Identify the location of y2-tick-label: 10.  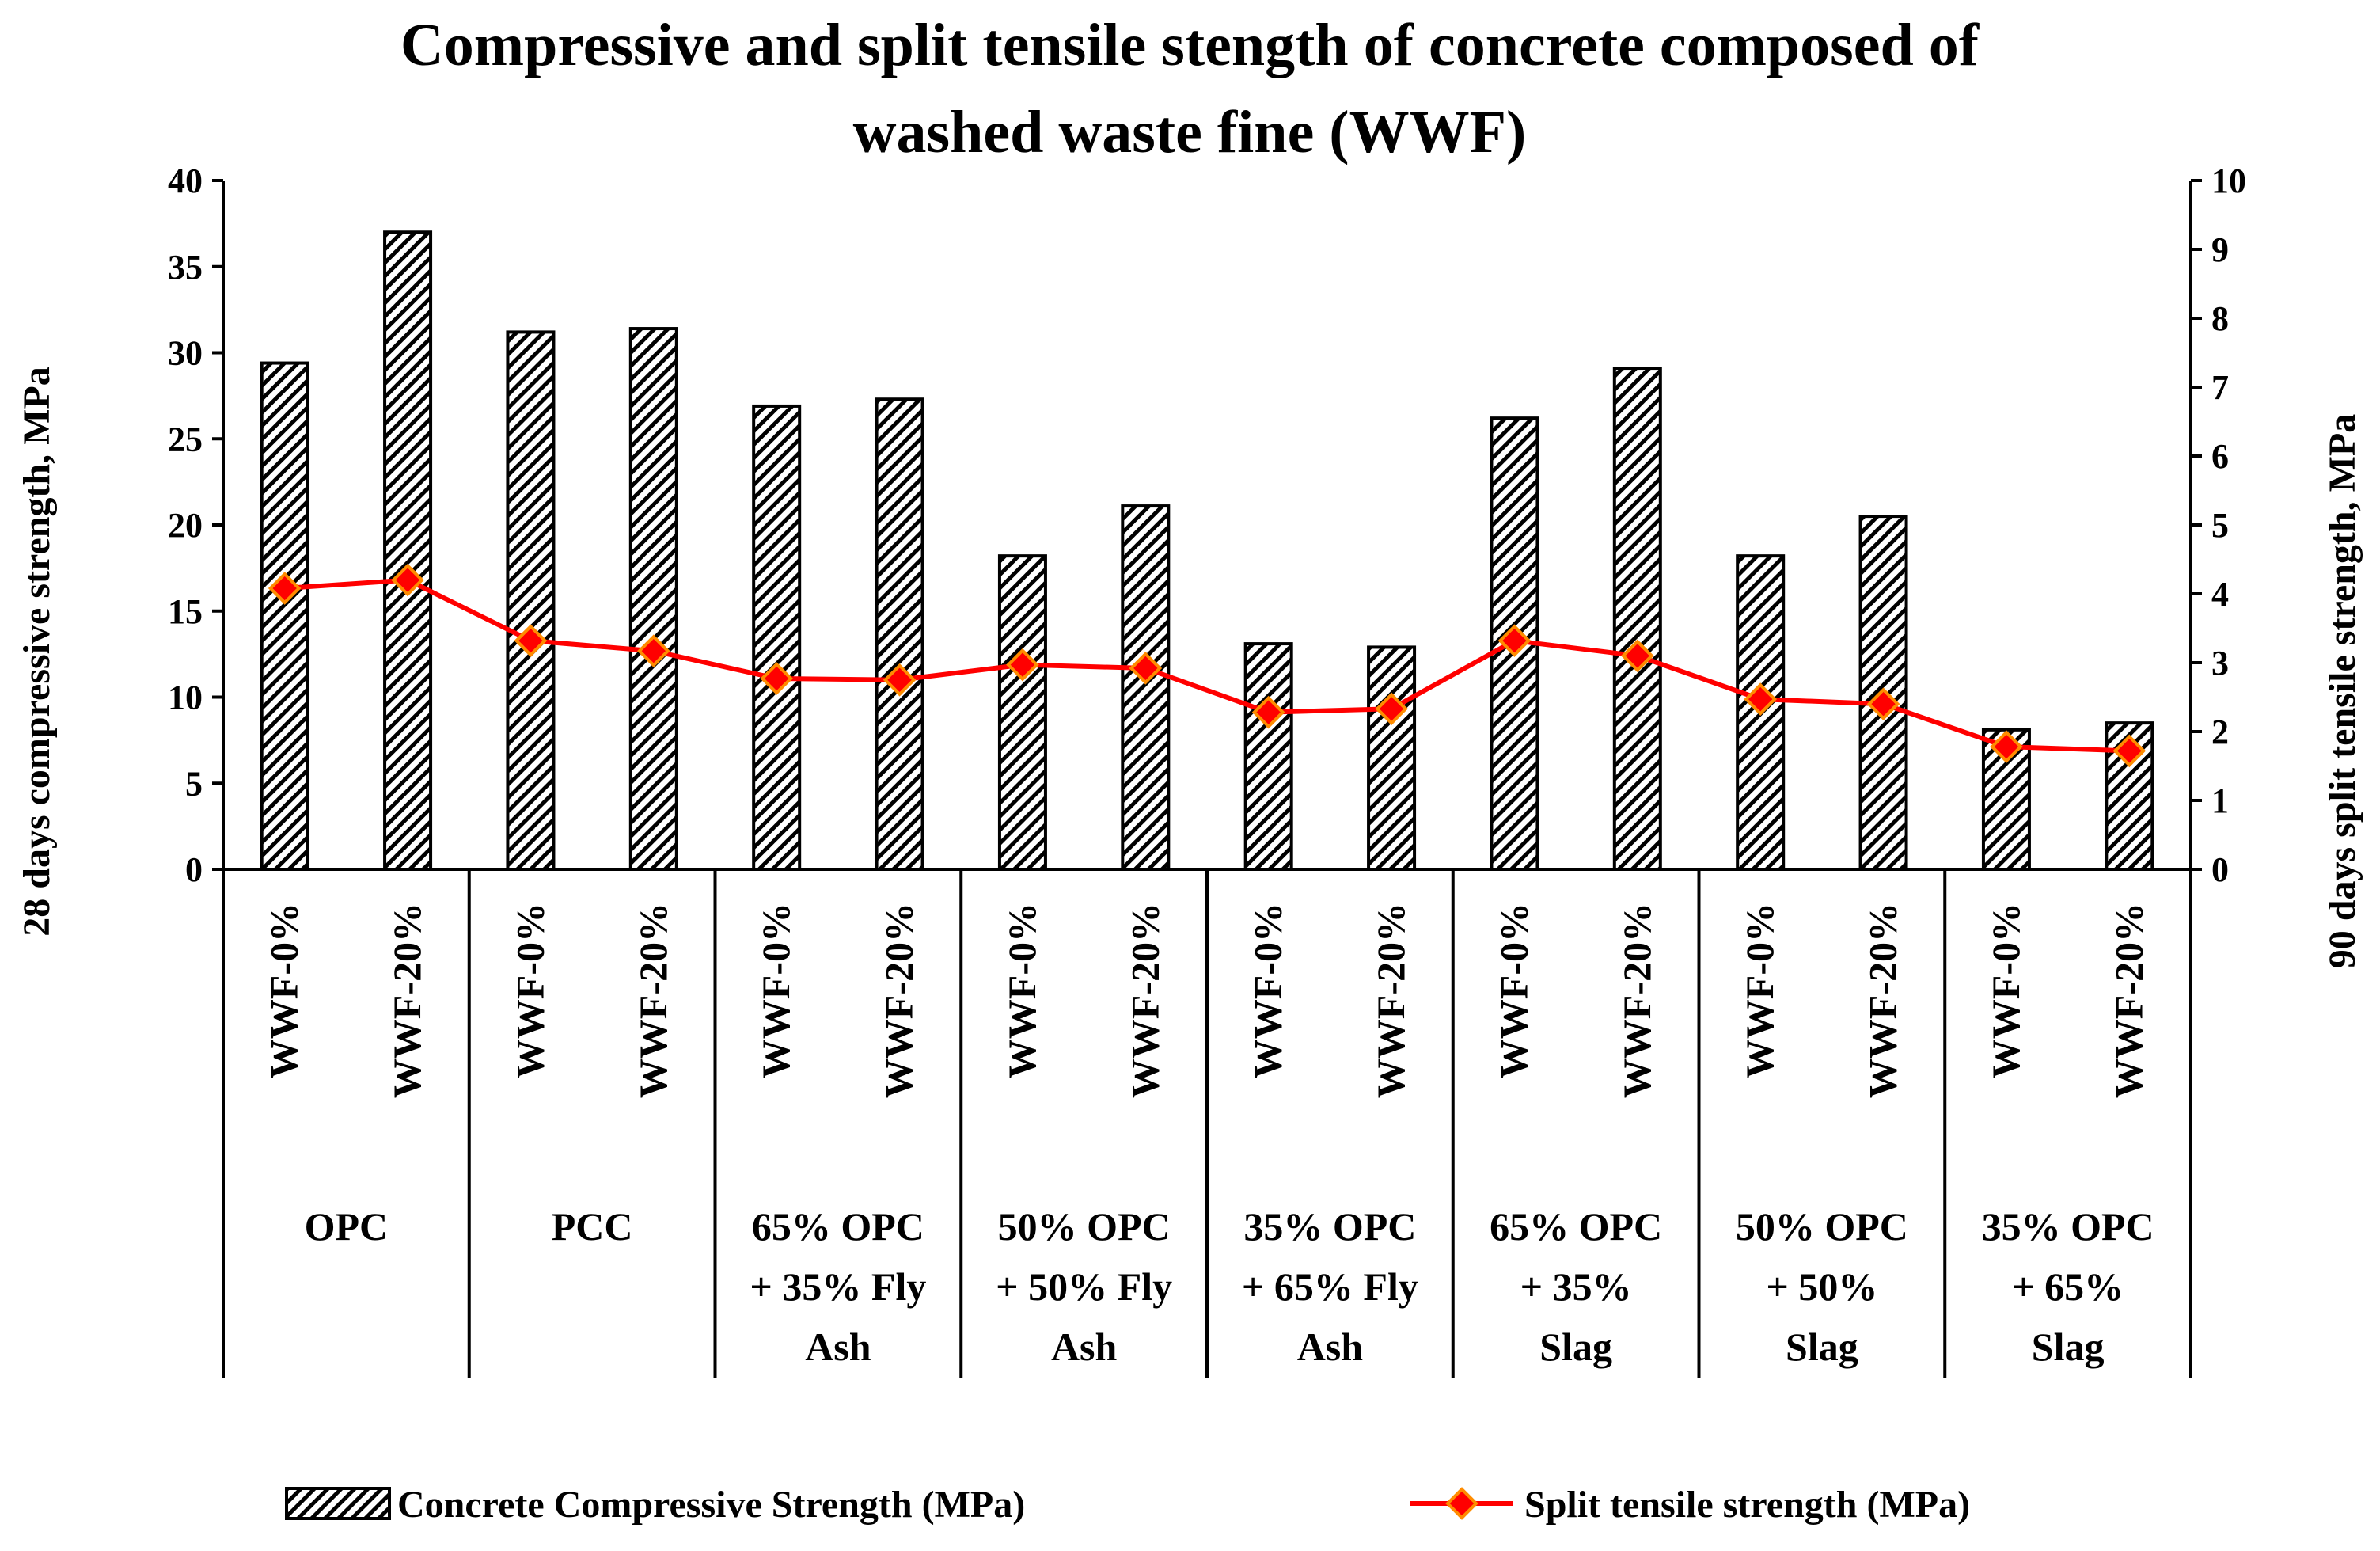
(2228, 181).